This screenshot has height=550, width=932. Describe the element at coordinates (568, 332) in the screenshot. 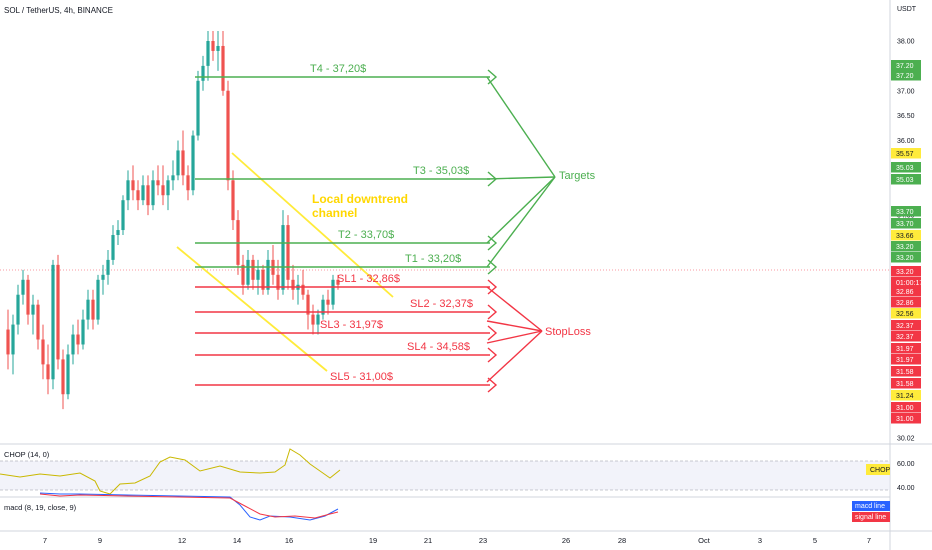

I see `stoploss-label: StopLoss` at that location.